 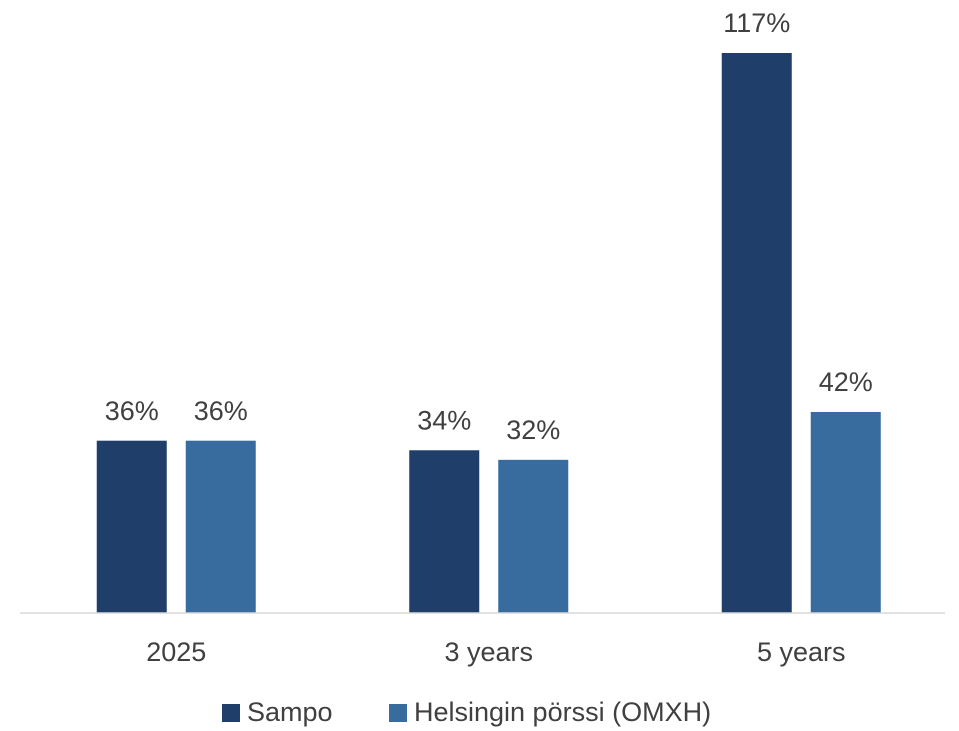 I want to click on x-tick-label: 5 years, so click(x=801, y=652).